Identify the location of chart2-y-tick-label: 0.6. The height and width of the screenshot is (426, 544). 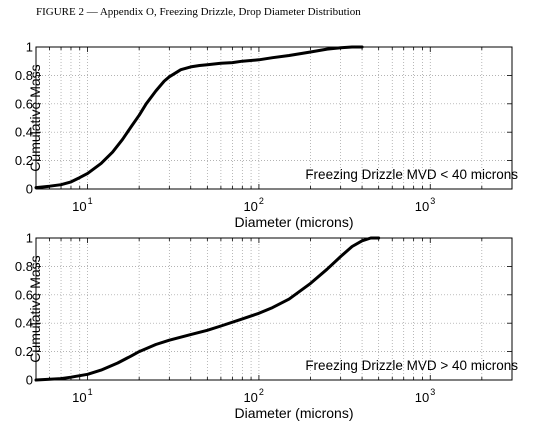
(24, 294).